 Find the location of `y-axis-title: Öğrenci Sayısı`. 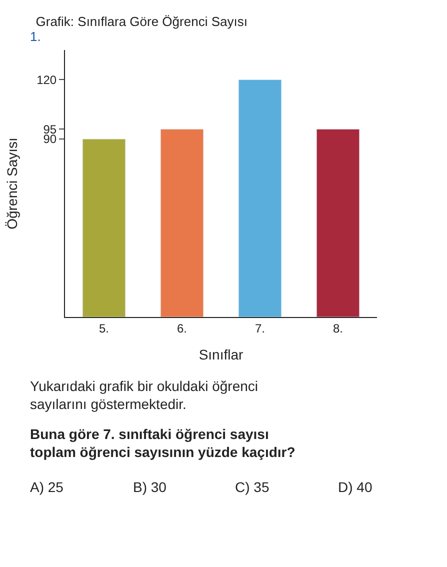

y-axis-title: Öğrenci Sayısı is located at coordinates (12, 184).